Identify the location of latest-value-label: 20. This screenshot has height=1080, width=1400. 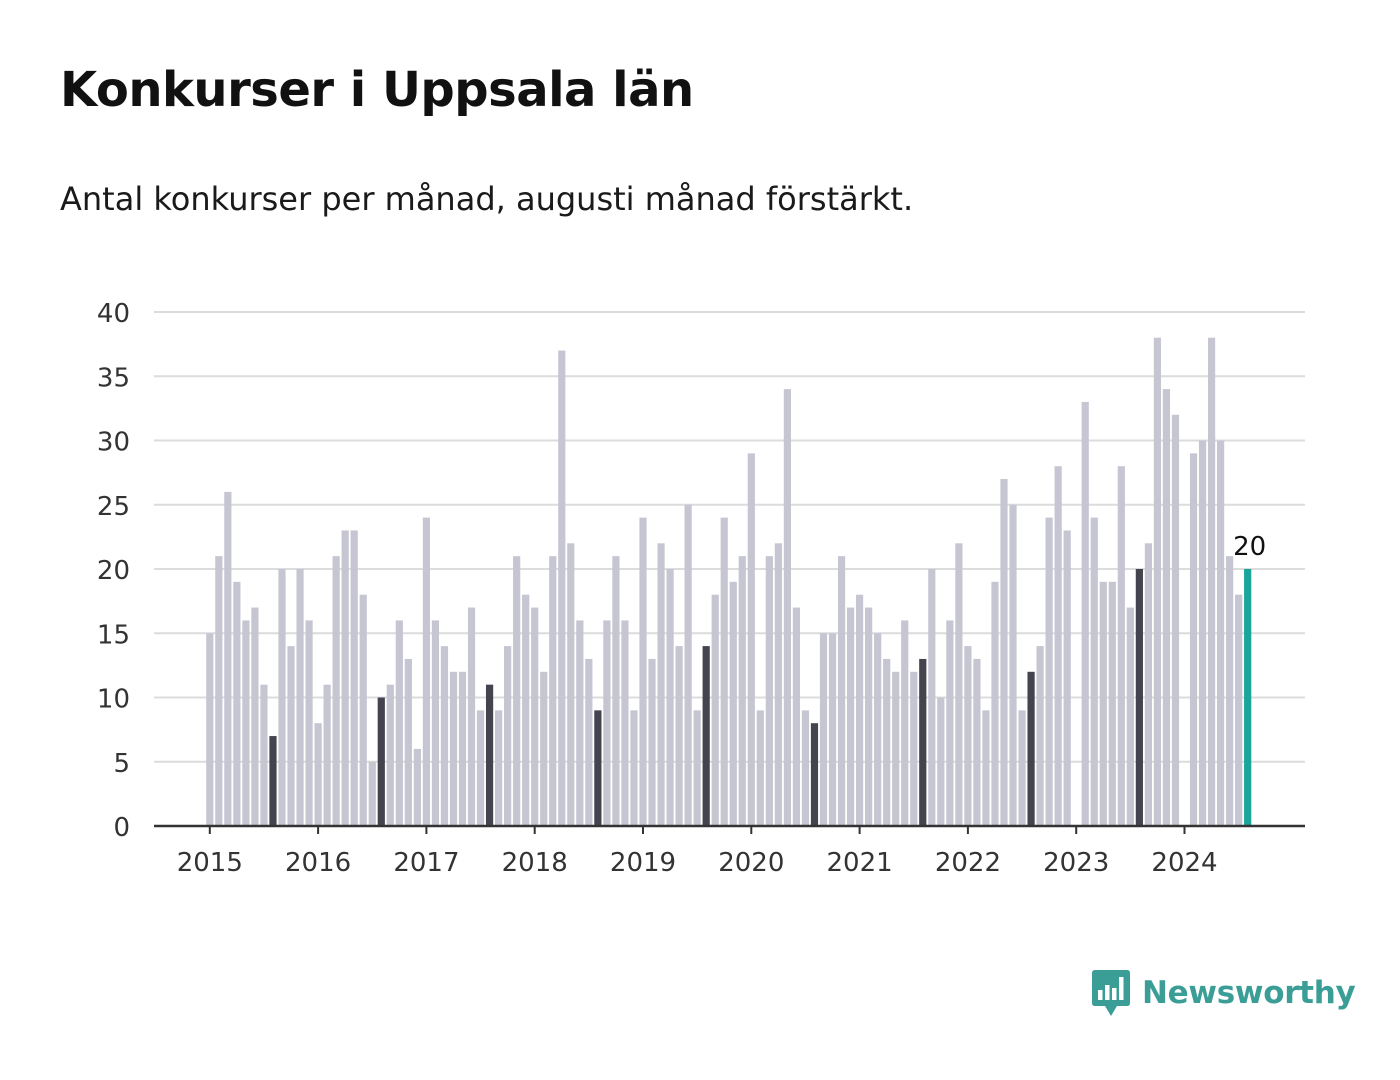
(1249, 547).